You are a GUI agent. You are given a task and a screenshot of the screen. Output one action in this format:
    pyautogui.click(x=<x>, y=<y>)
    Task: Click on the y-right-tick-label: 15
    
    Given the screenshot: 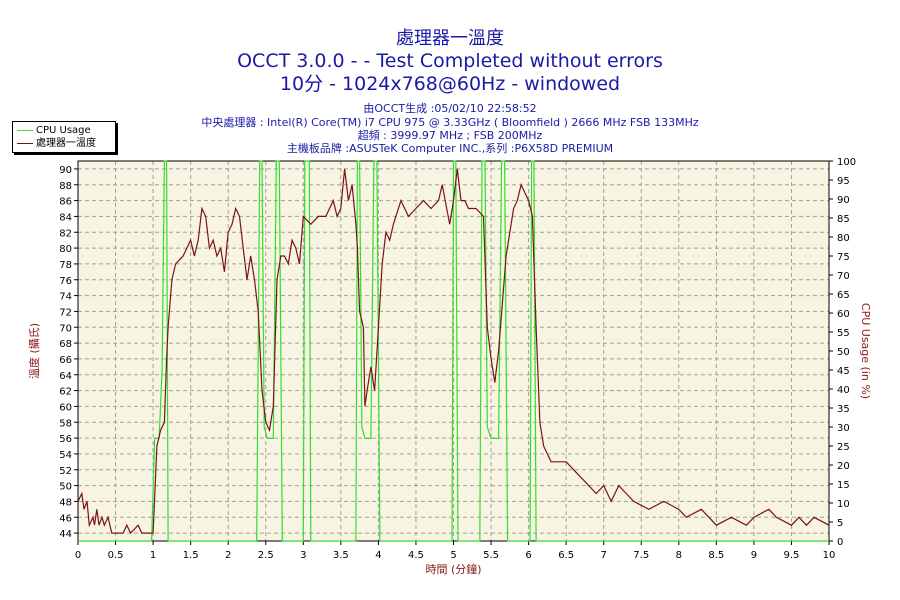 What is the action you would take?
    pyautogui.click(x=843, y=485)
    